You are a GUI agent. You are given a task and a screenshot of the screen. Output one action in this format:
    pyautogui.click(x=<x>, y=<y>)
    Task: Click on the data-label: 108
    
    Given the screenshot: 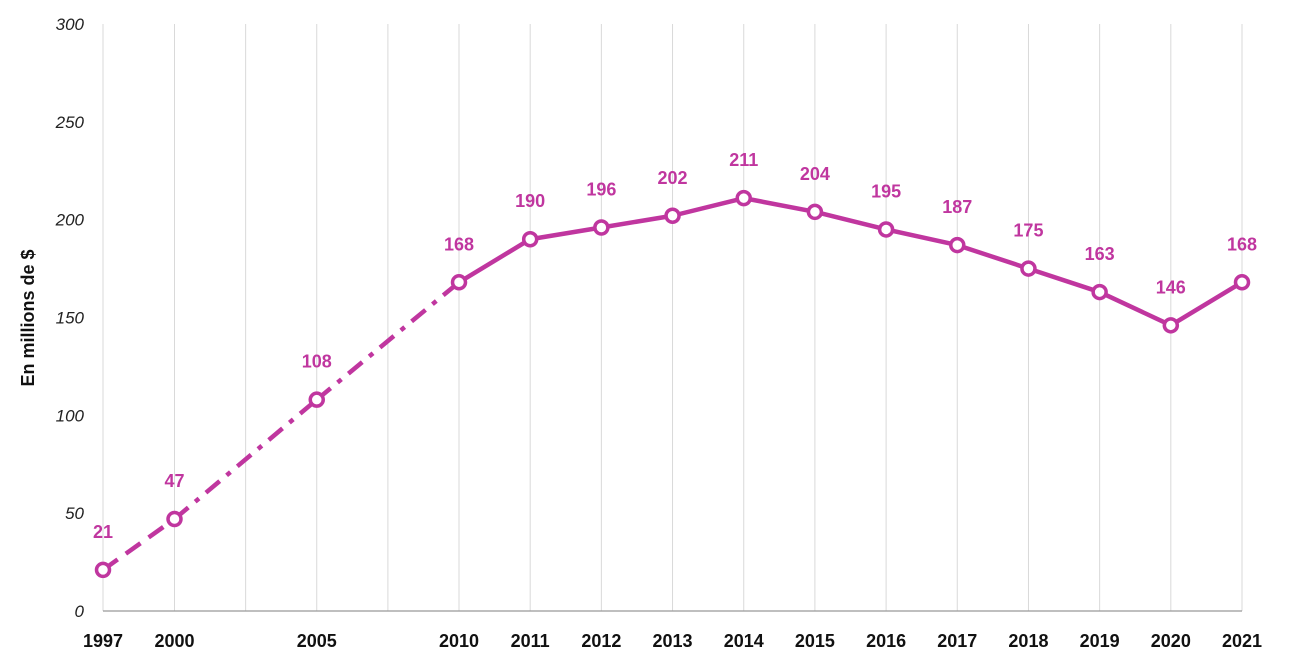 What is the action you would take?
    pyautogui.click(x=317, y=362)
    